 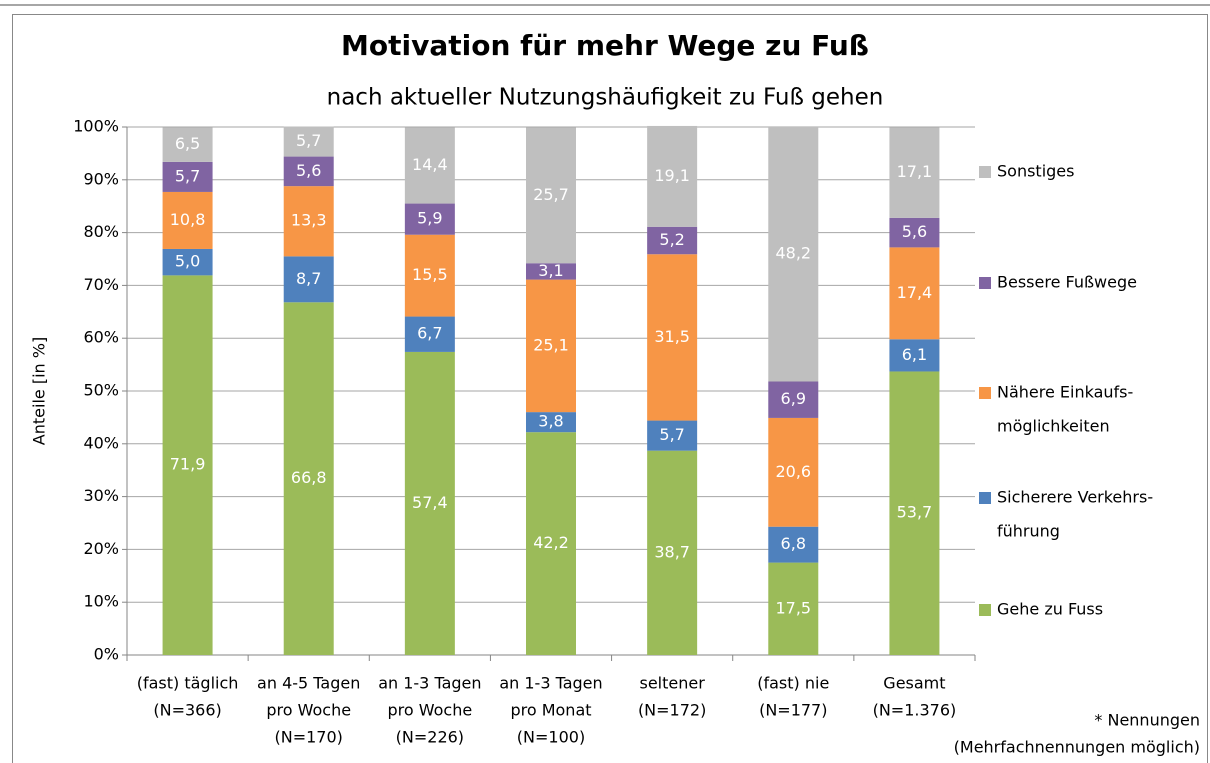 I want to click on note: * Nennungen, so click(x=1147, y=720).